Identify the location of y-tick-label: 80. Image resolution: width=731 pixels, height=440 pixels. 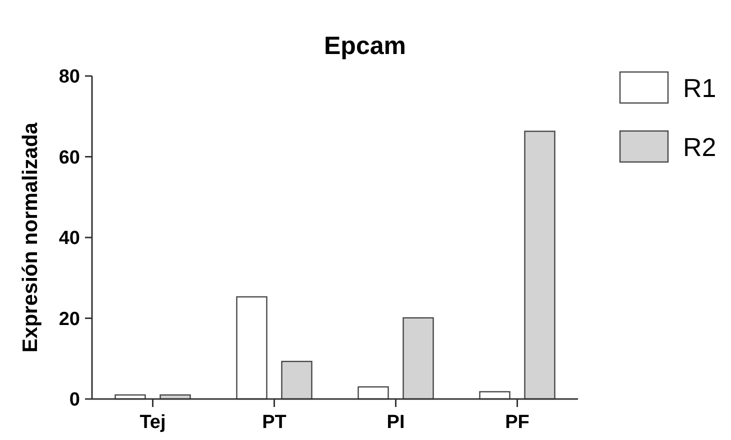
(69, 77).